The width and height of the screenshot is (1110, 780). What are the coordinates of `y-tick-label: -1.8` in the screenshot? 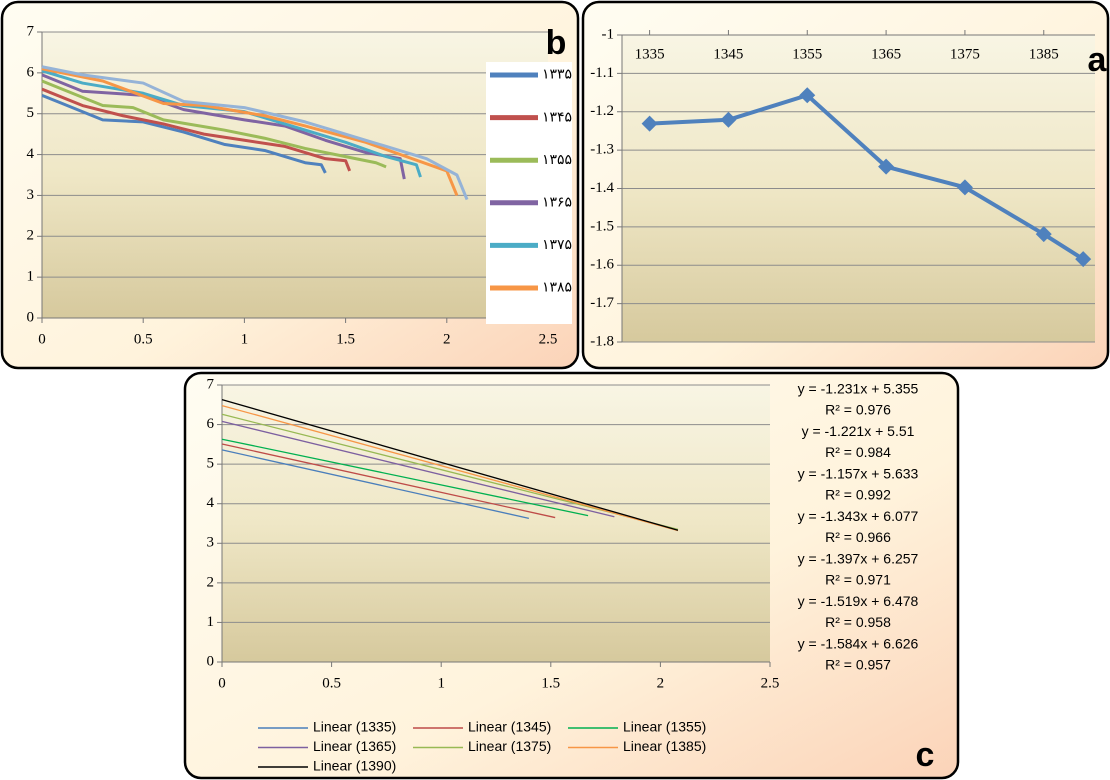 It's located at (602, 341).